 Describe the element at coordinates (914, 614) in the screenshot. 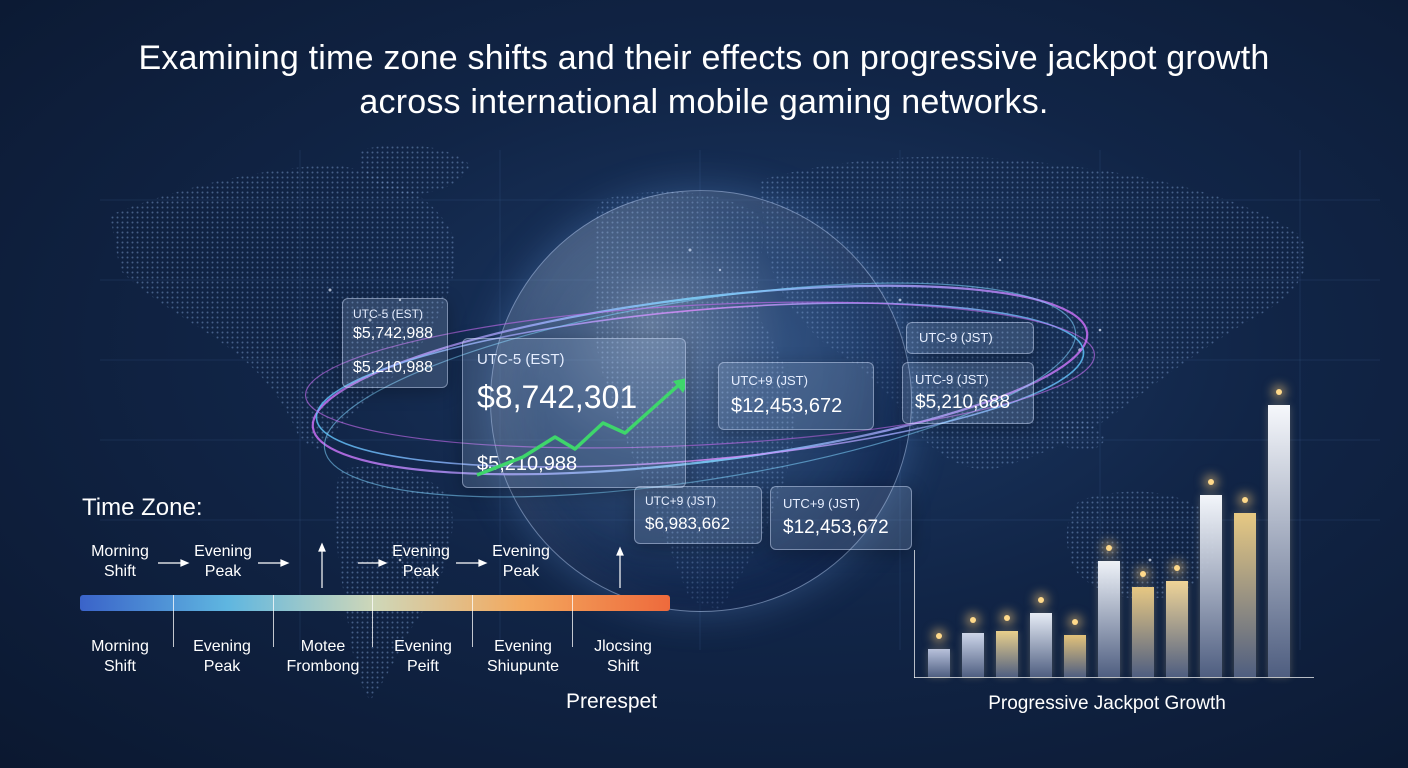

I see `chart-y-axis` at that location.